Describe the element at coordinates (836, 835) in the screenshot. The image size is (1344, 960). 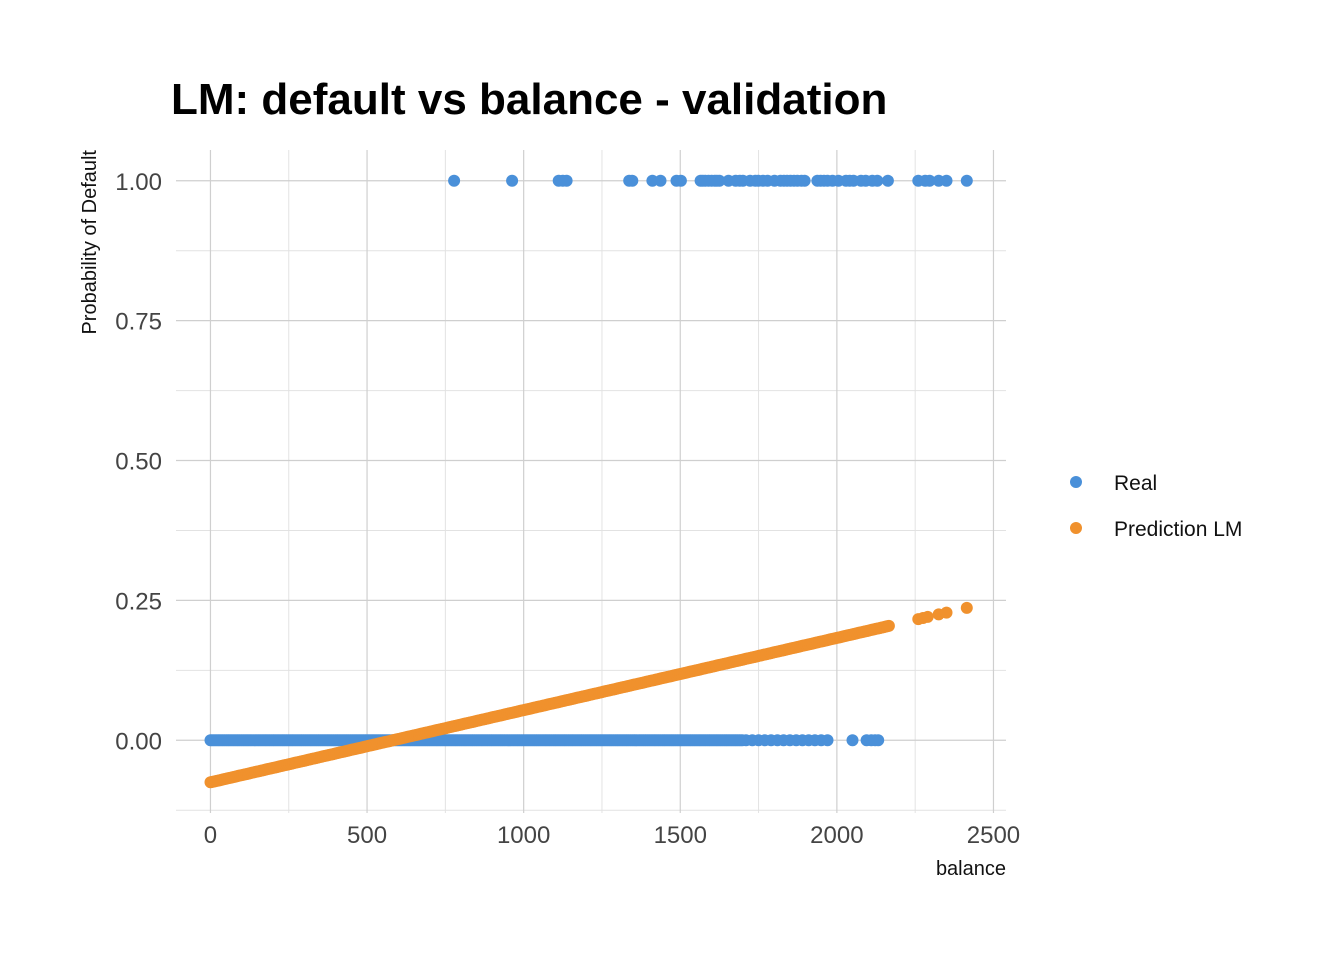
I see `x-tick-label: 2000` at that location.